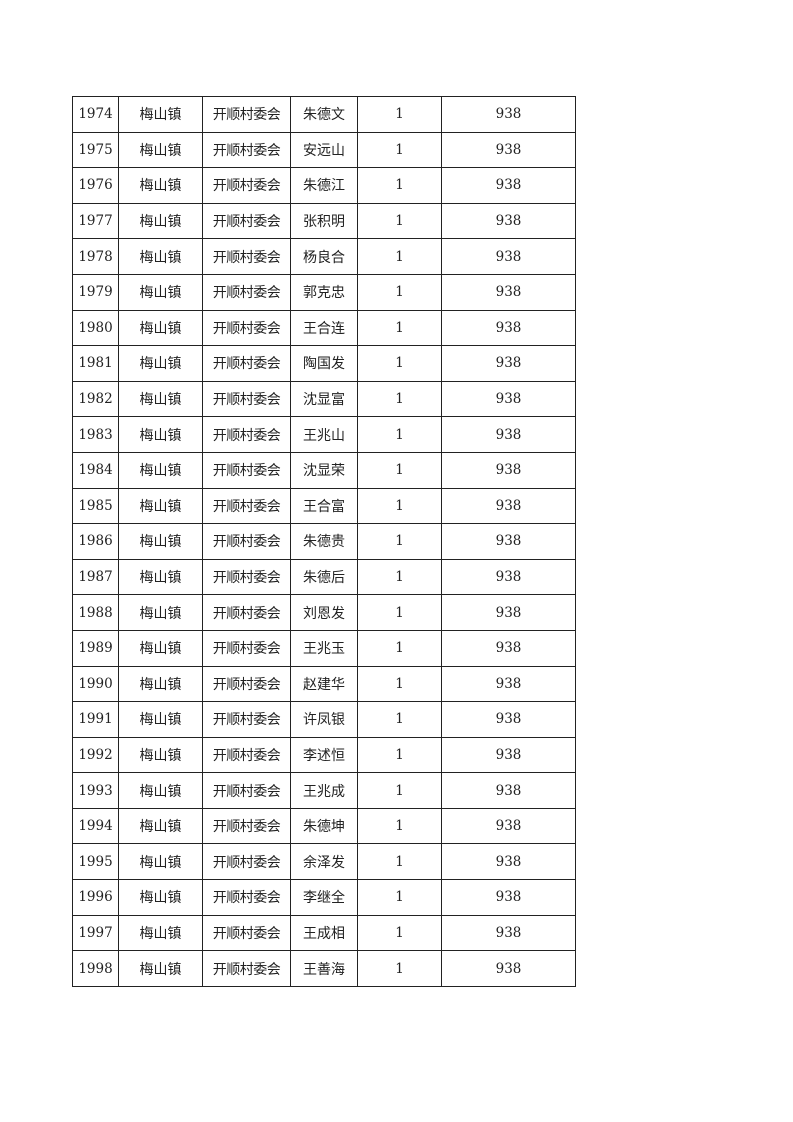 This screenshot has width=793, height=1122. I want to click on person-name-cell: 郭克忠, so click(324, 292).